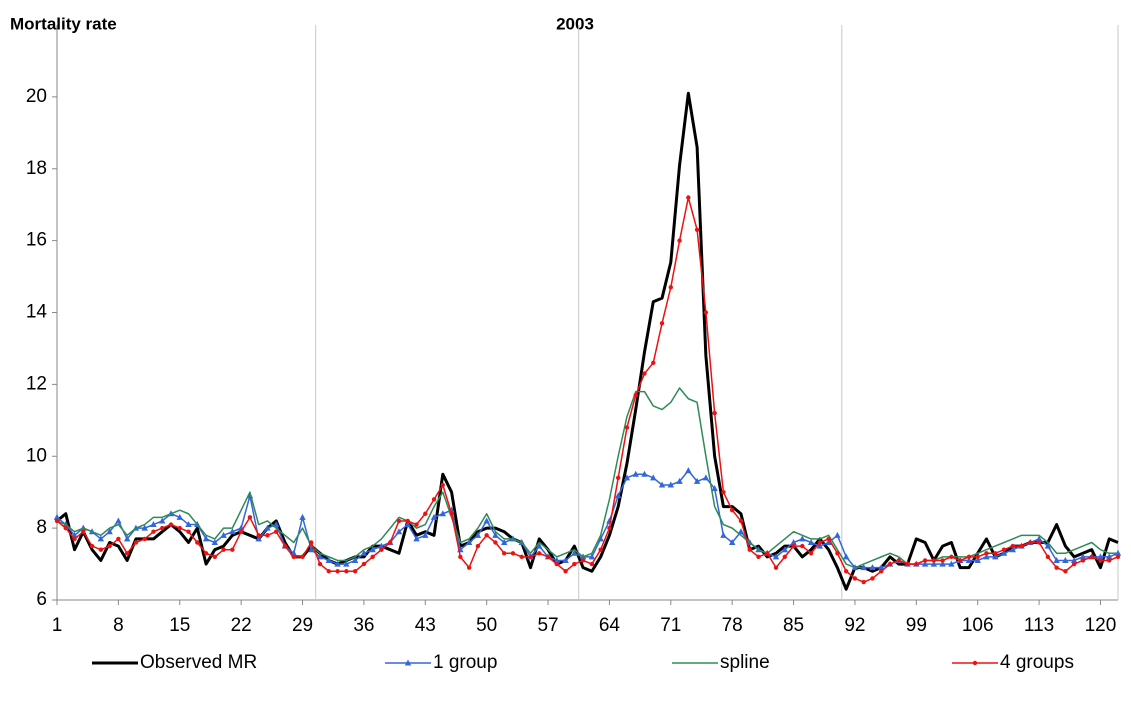 The width and height of the screenshot is (1131, 709). I want to click on y-tick-label: 20, so click(36, 96).